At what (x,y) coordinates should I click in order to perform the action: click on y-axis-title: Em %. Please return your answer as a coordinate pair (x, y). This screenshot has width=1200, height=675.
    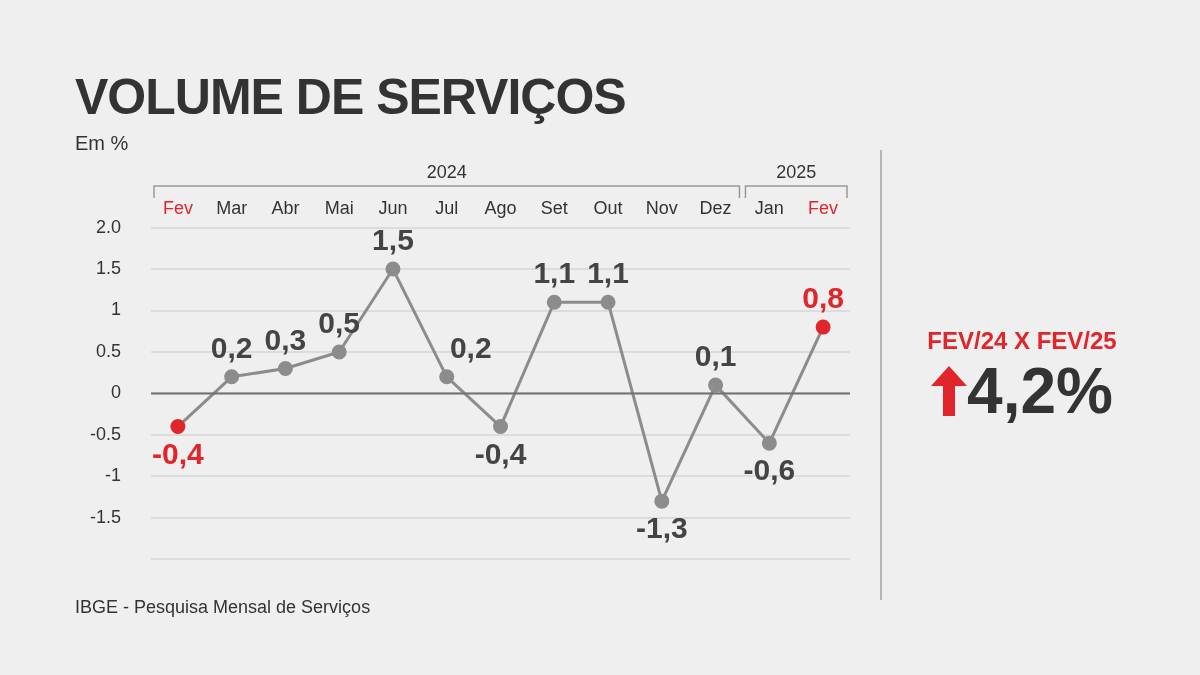
    Looking at the image, I should click on (102, 143).